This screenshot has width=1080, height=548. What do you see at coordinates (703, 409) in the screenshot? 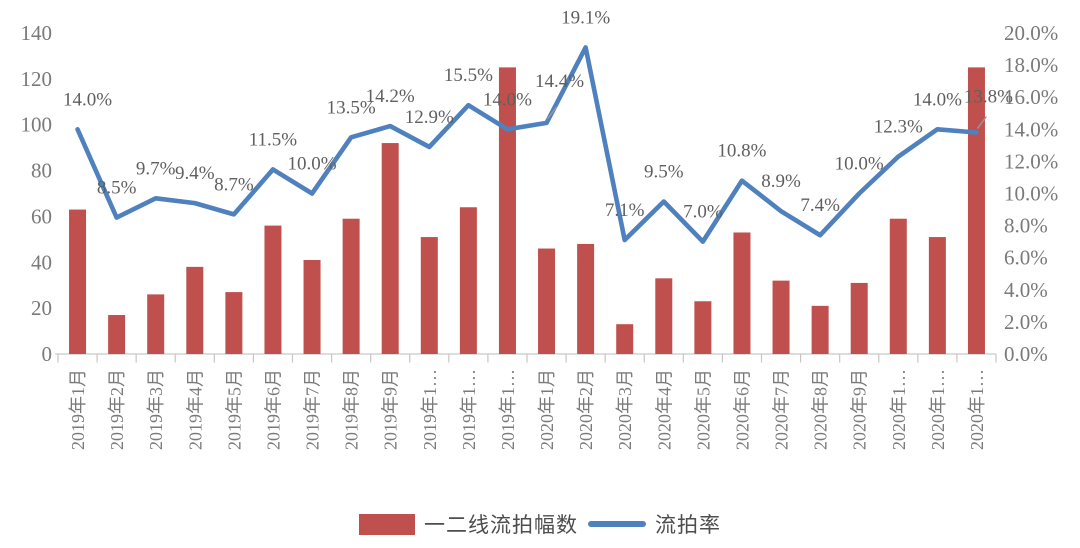
I see `x-axis-category-label: 2020年5月` at bounding box center [703, 409].